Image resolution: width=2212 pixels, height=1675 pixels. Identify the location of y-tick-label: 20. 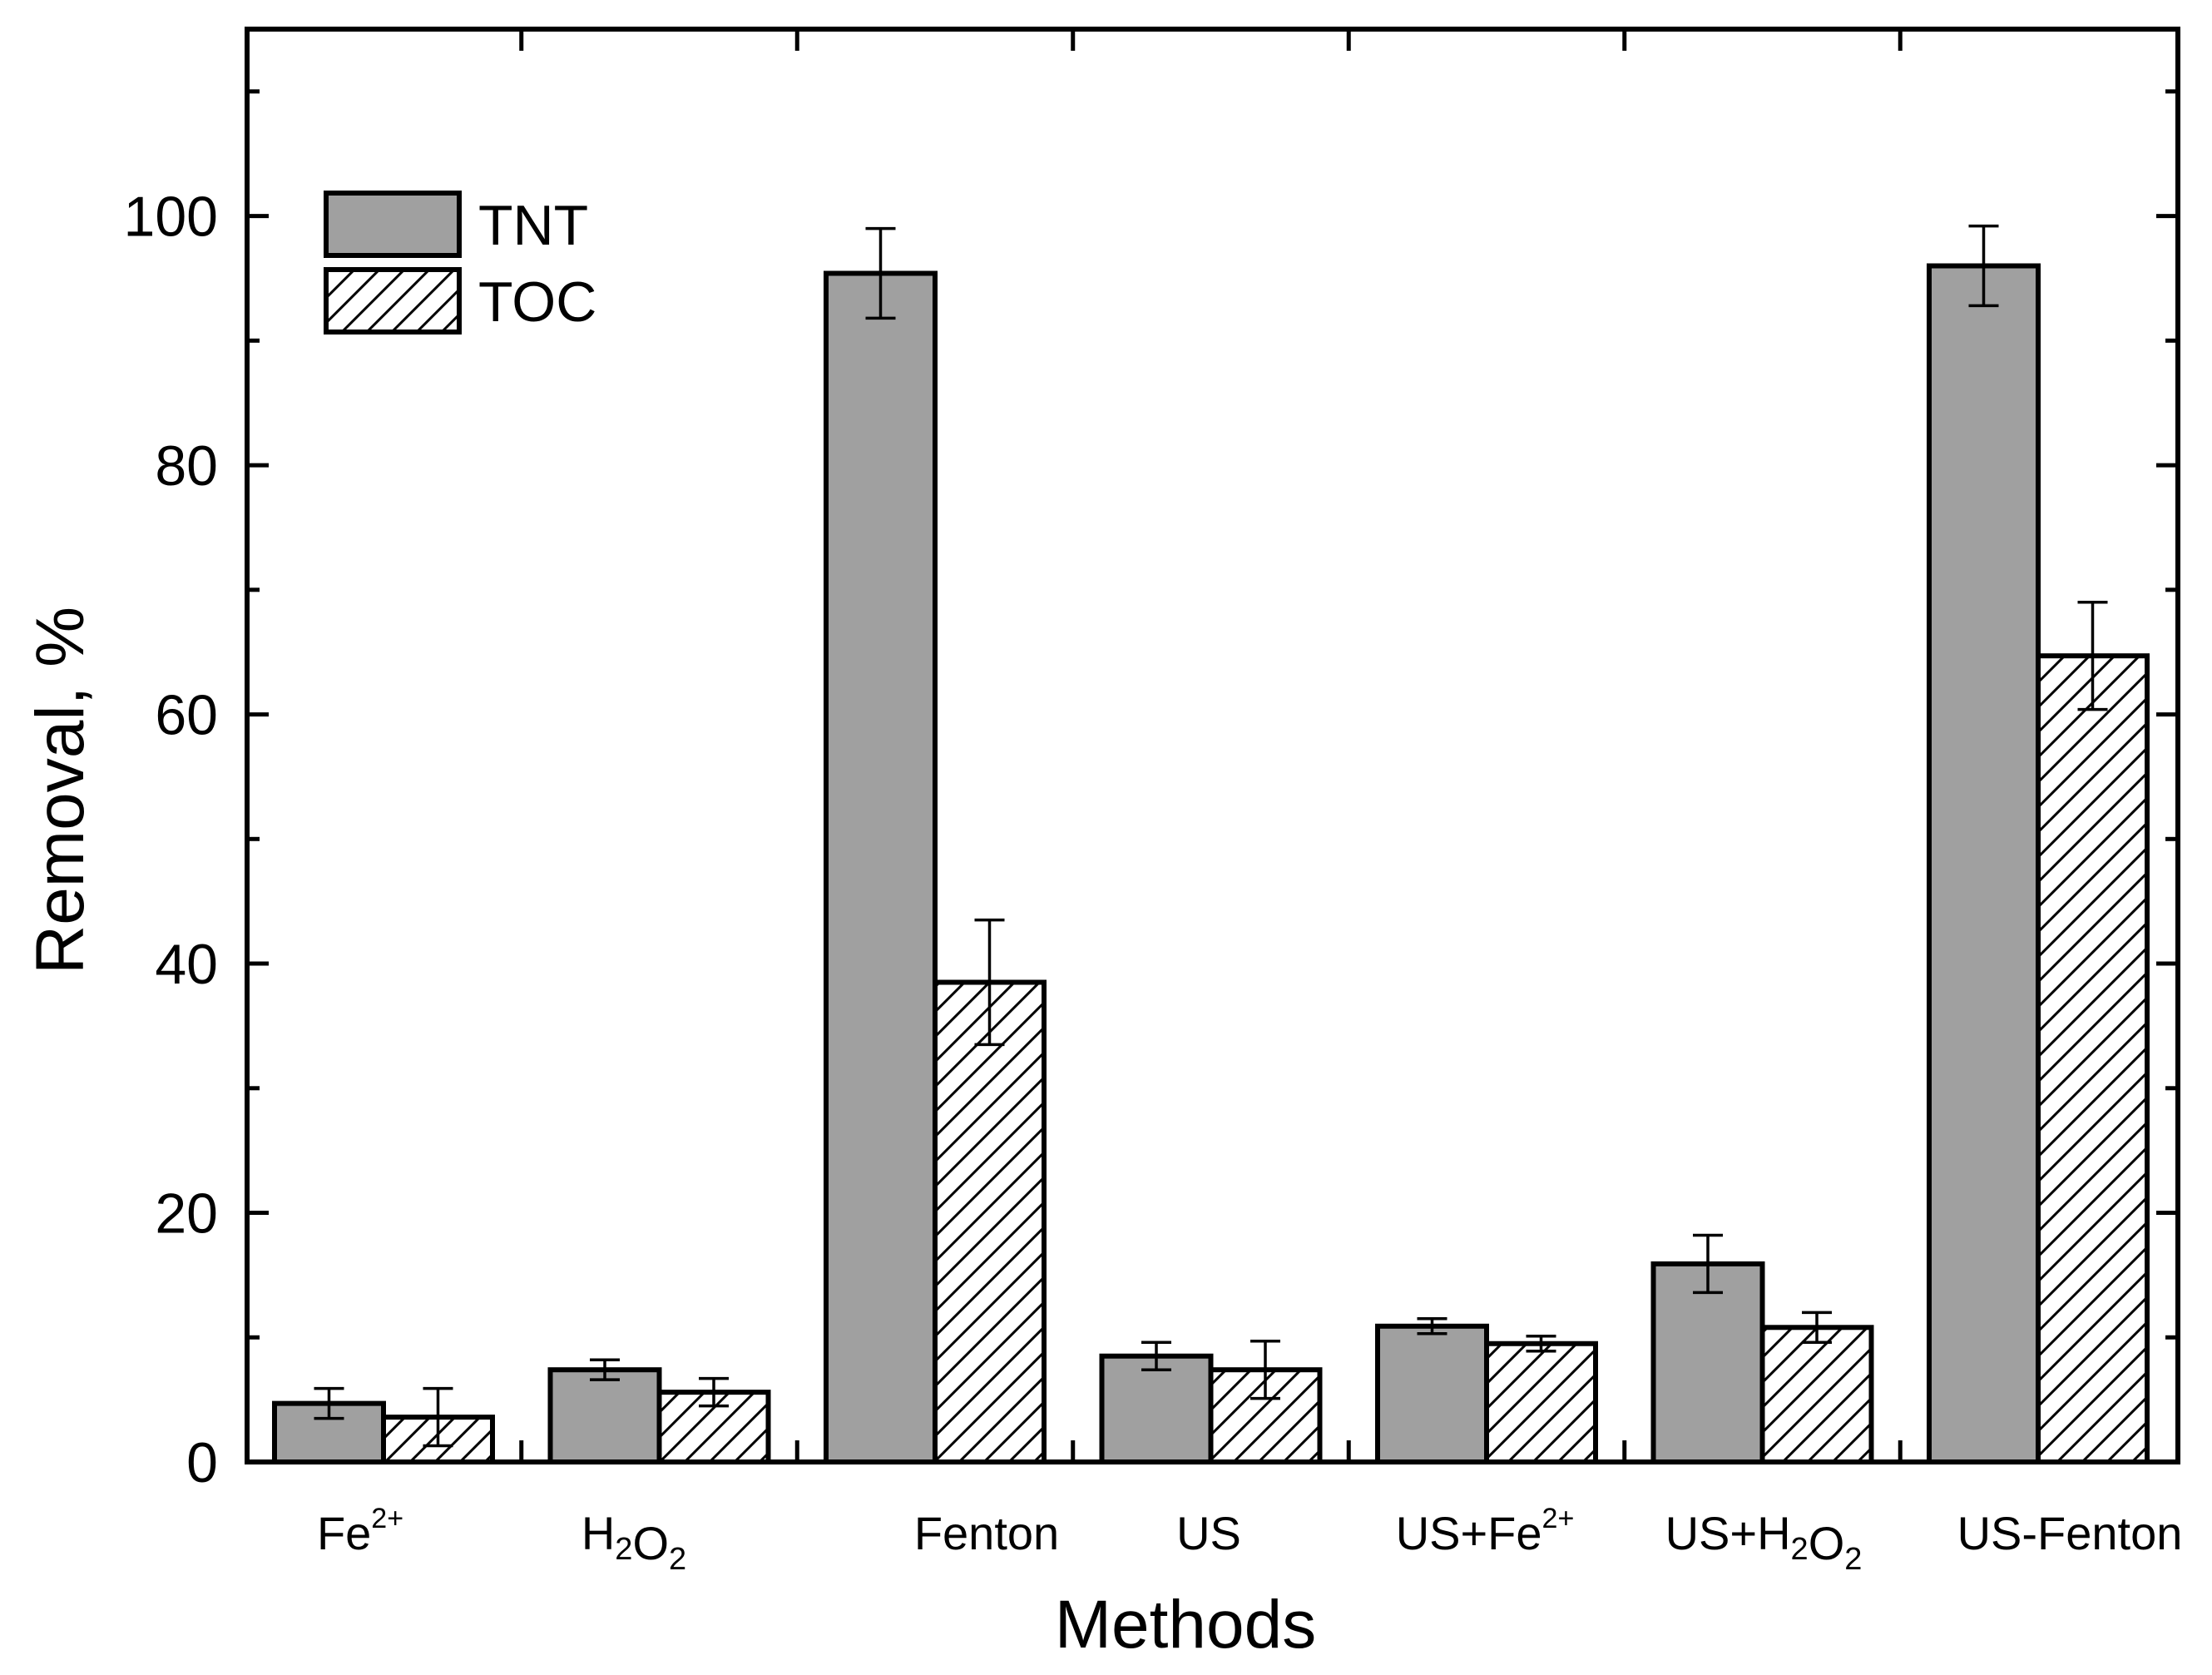
(186, 1214).